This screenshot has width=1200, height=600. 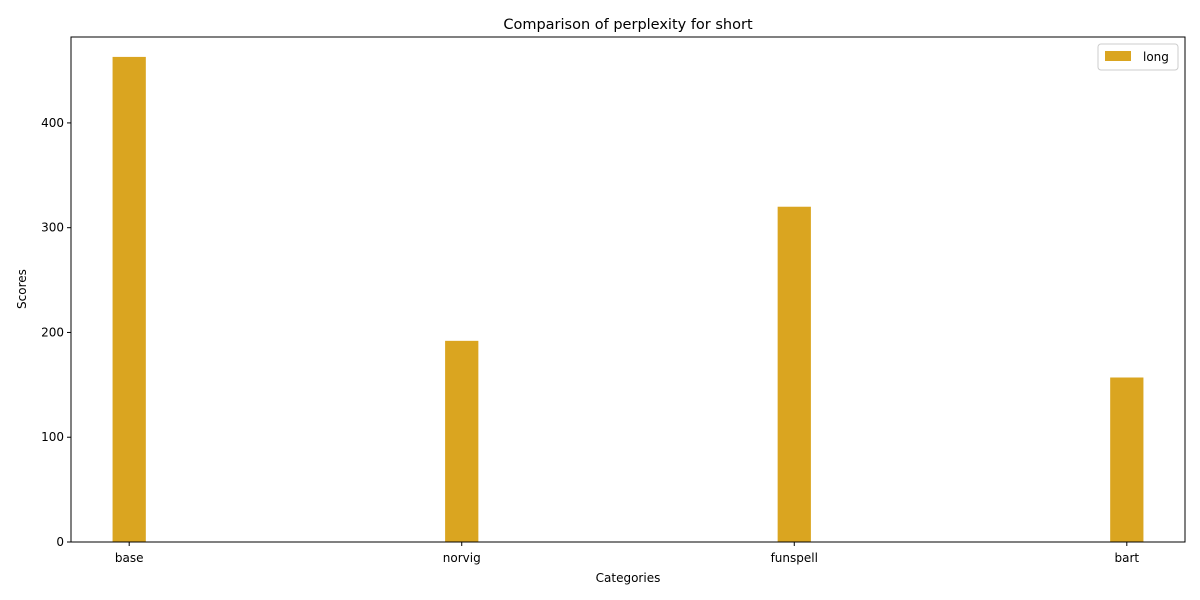 I want to click on chart-title: Comparison of perplexity for short, so click(x=628, y=25).